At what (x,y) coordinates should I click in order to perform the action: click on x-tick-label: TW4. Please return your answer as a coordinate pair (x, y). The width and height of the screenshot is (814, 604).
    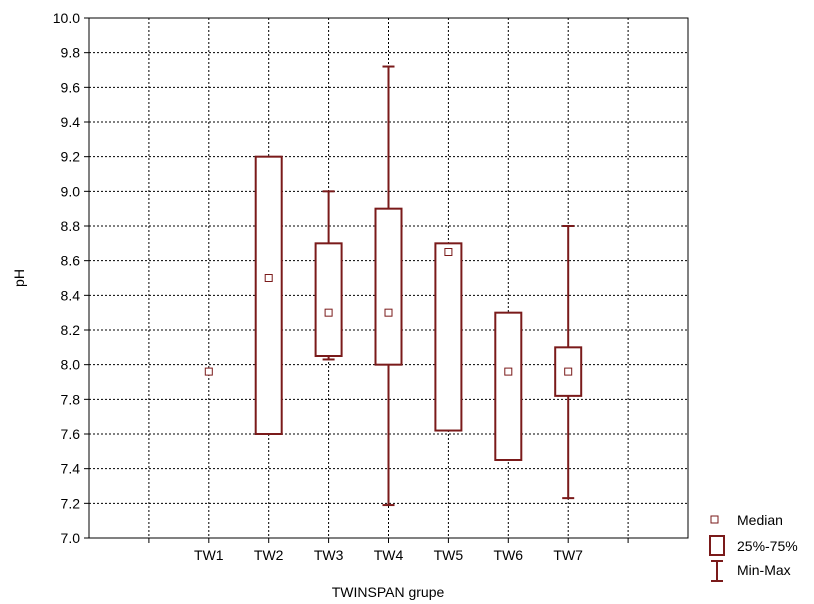
    Looking at the image, I should click on (389, 555).